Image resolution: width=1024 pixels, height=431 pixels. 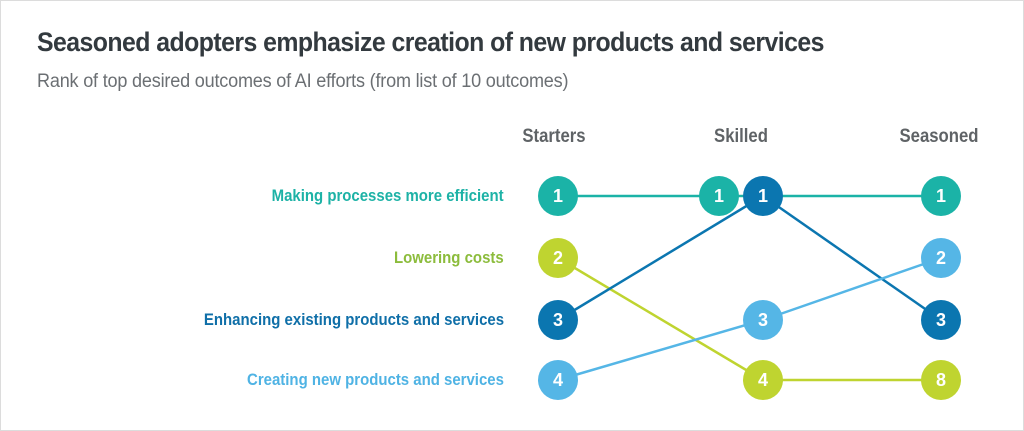 I want to click on row-label-creating: Creating new products and services, so click(x=375, y=379).